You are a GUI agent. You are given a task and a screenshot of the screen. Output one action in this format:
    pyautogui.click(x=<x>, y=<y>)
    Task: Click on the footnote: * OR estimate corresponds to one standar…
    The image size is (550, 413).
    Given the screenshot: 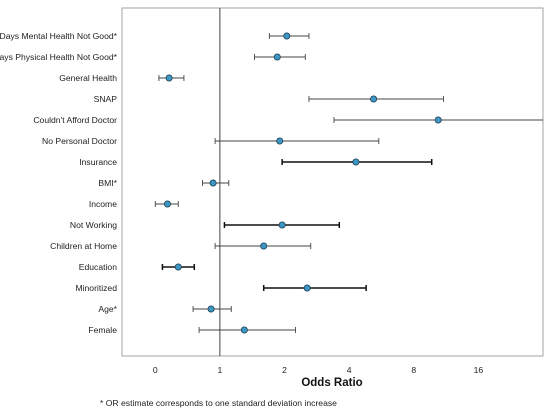 What is the action you would take?
    pyautogui.click(x=218, y=403)
    